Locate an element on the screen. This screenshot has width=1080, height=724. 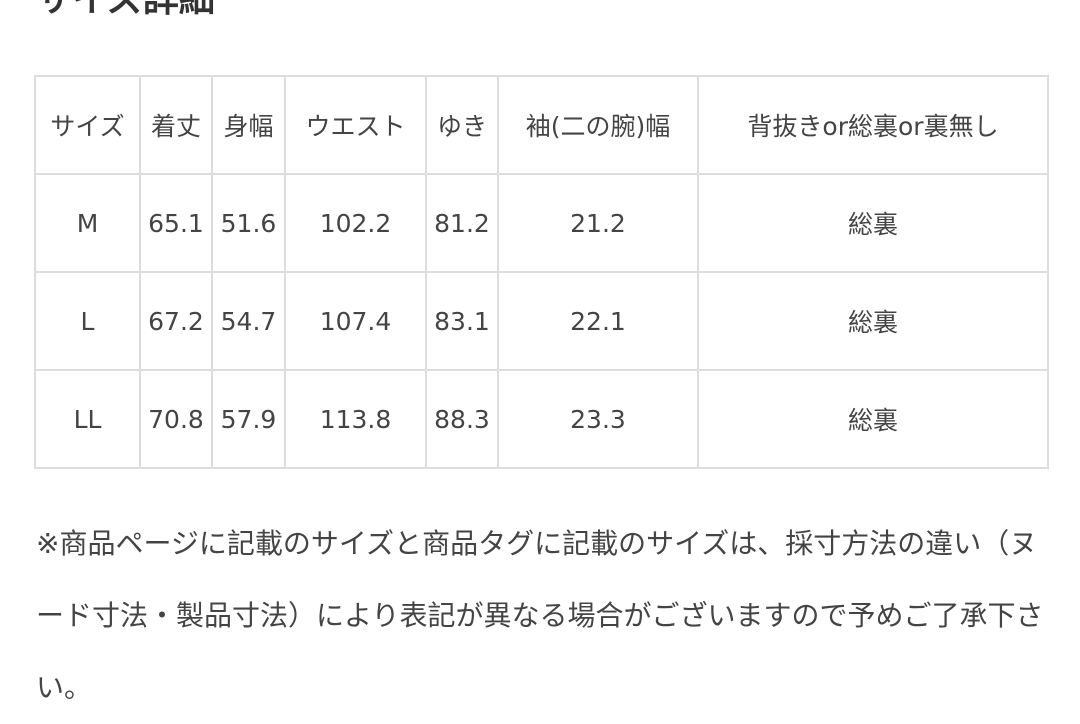
cell: 113.8 is located at coordinates (355, 419).